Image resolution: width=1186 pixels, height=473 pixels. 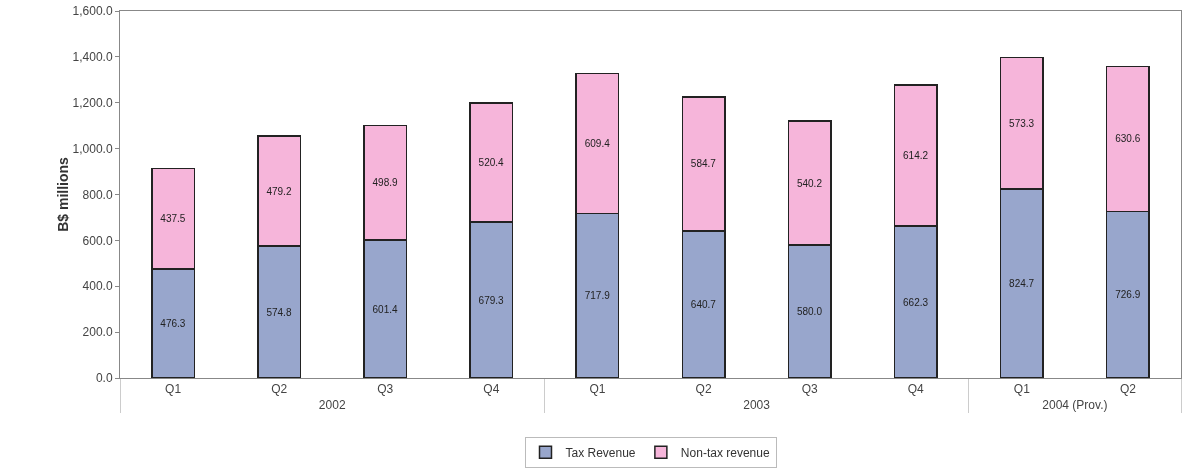 I want to click on legend-label: Tax Revenue, so click(x=600, y=452).